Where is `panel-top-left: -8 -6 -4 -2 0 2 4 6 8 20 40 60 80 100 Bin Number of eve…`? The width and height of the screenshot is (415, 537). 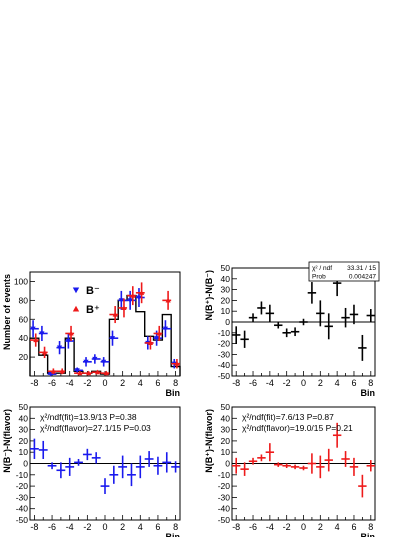 panel-top-left: -8 -6 -4 -2 0 2 4 6 8 20 40 60 80 100 Bin Number of eve… is located at coordinates (91, 334).